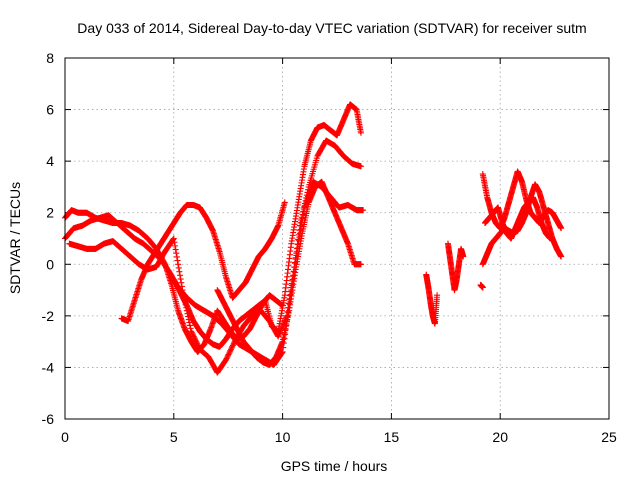 This screenshot has height=480, width=640. Describe the element at coordinates (50, 58) in the screenshot. I see `y-tick-label: 8` at that location.